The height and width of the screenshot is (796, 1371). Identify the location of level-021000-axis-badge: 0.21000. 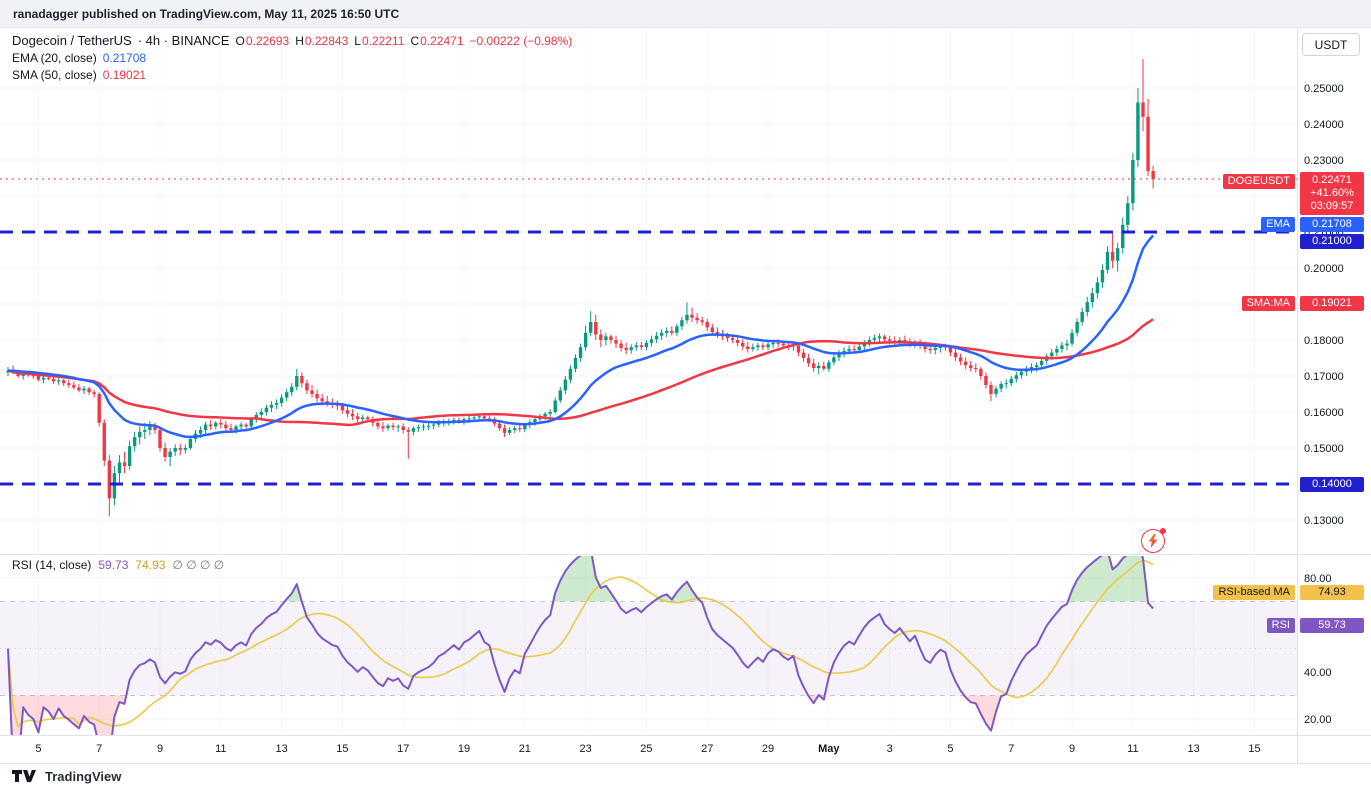
(1332, 241).